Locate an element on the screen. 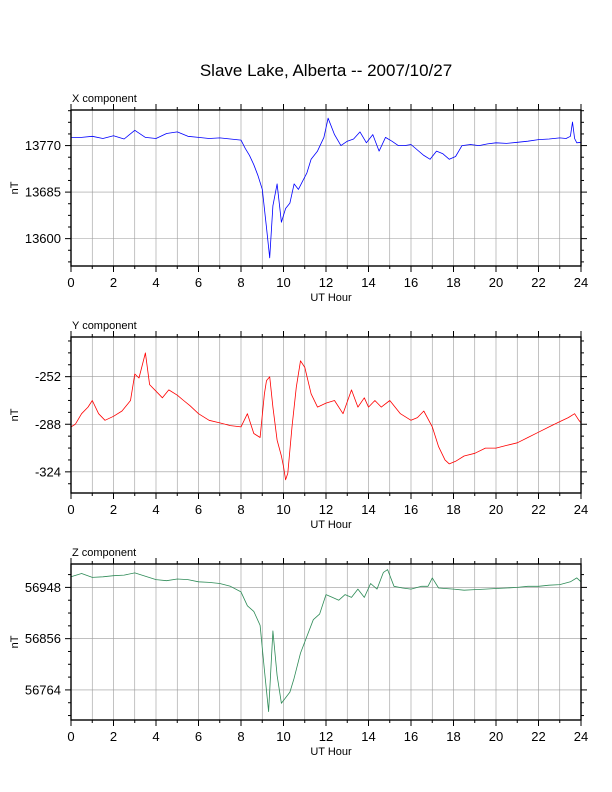  y-tick-label: 56764 is located at coordinates (43, 689).